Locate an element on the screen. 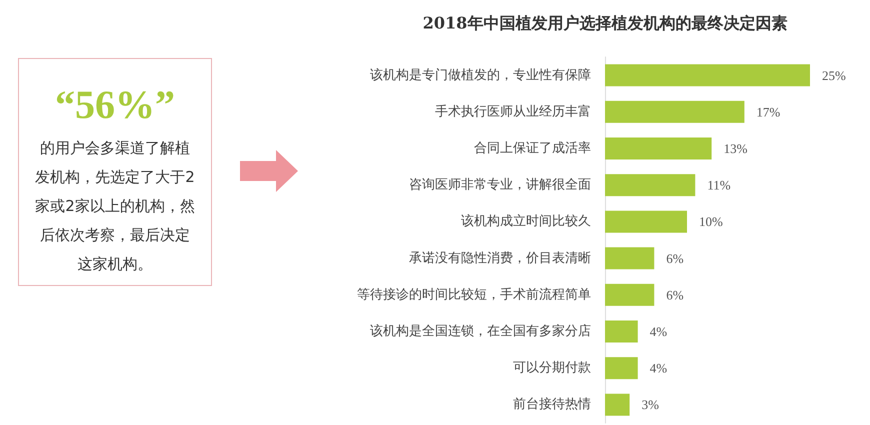 This screenshot has width=870, height=425. text: “56%” is located at coordinates (115, 104).